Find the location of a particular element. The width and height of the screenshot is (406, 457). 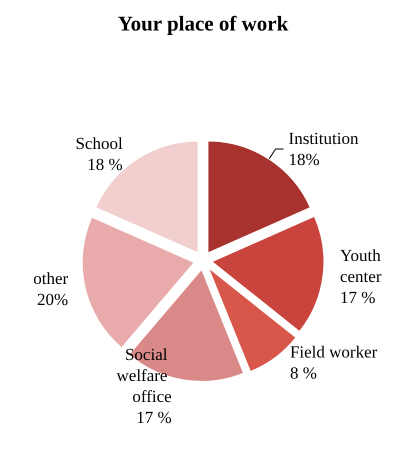

slice-label: other is located at coordinates (51, 278).